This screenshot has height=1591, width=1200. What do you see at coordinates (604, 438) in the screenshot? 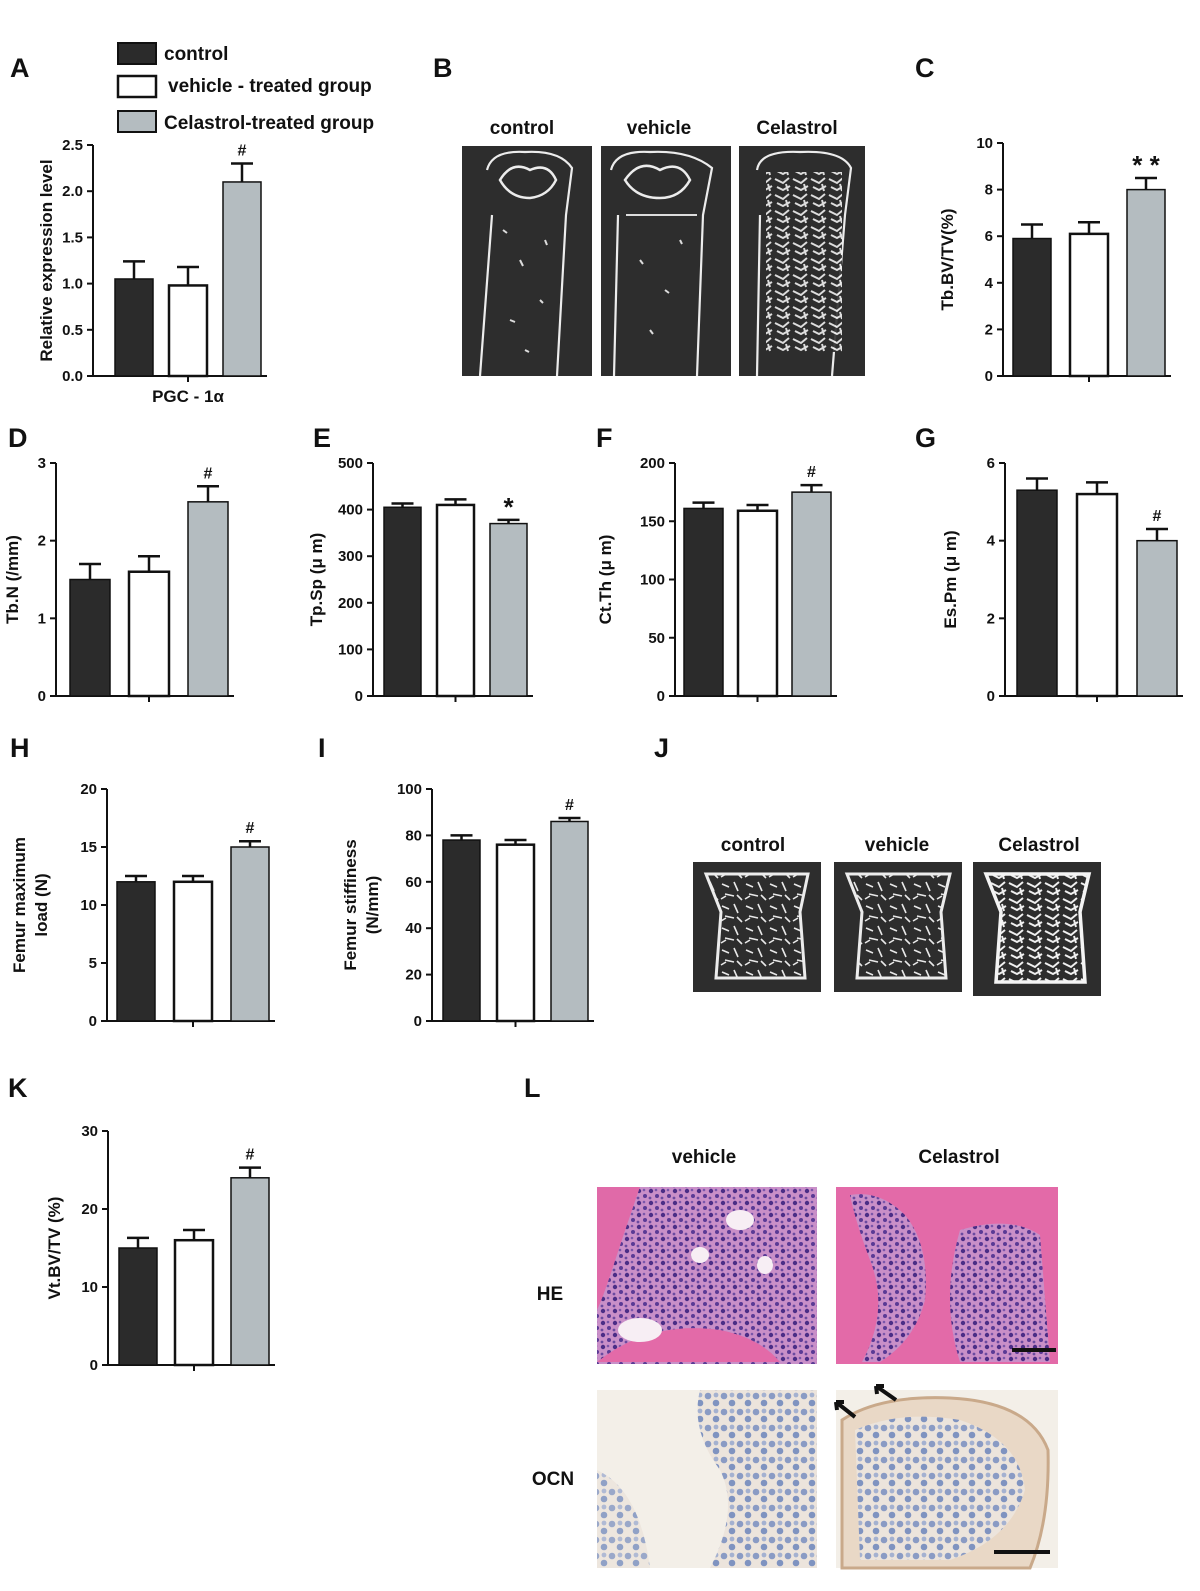
I see `panel-letter-f: F` at bounding box center [604, 438].